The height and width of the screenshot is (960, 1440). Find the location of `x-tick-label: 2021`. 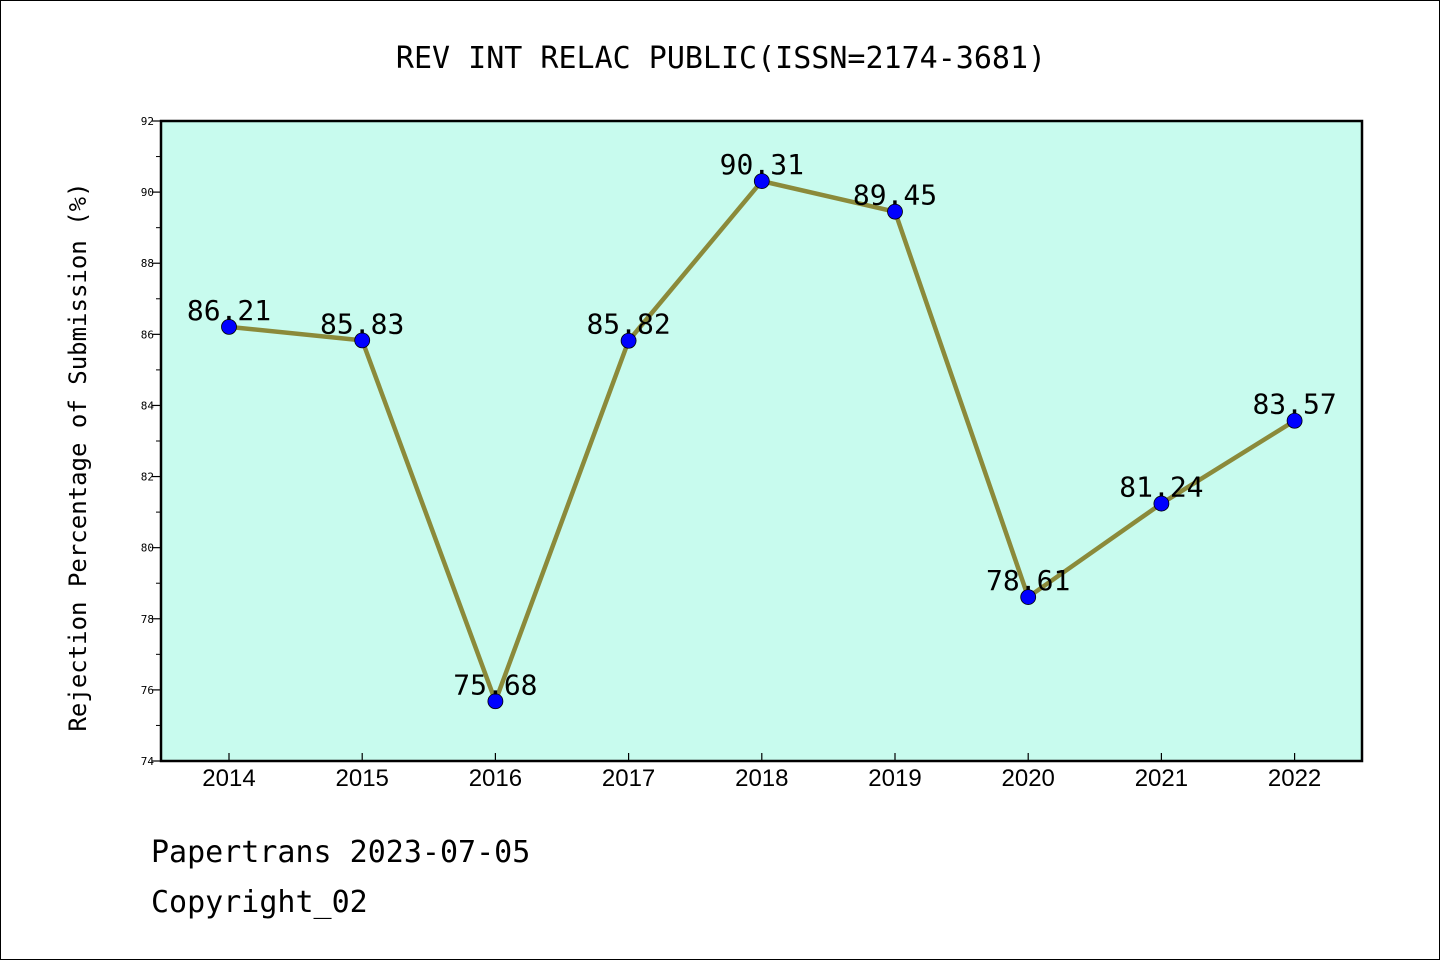

x-tick-label: 2021 is located at coordinates (1161, 778).